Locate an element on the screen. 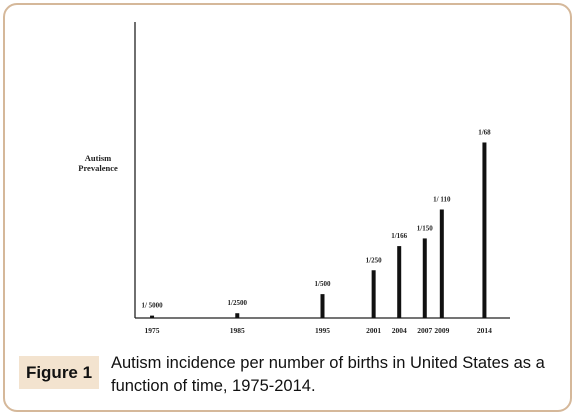 Image resolution: width=577 pixels, height=417 pixels. bar-2004 is located at coordinates (399, 282).